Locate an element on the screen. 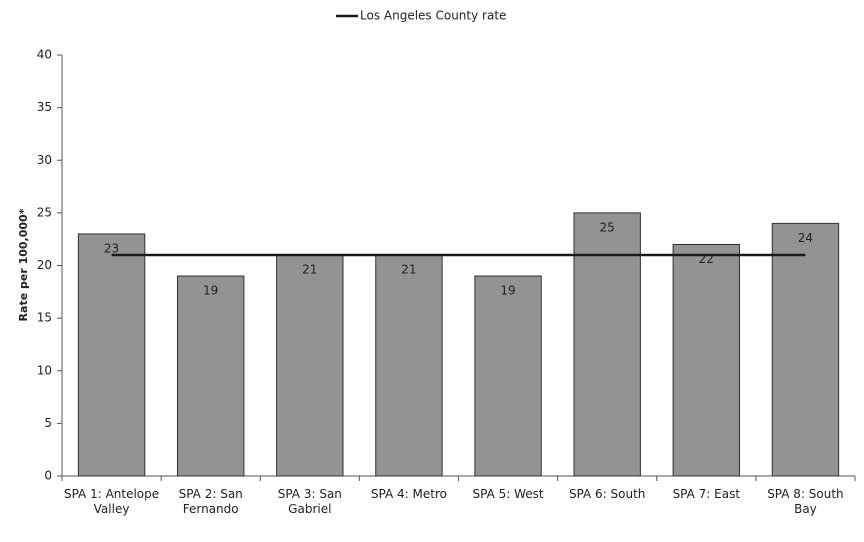 The height and width of the screenshot is (542, 864). y-tick-label: 20 is located at coordinates (44, 265).